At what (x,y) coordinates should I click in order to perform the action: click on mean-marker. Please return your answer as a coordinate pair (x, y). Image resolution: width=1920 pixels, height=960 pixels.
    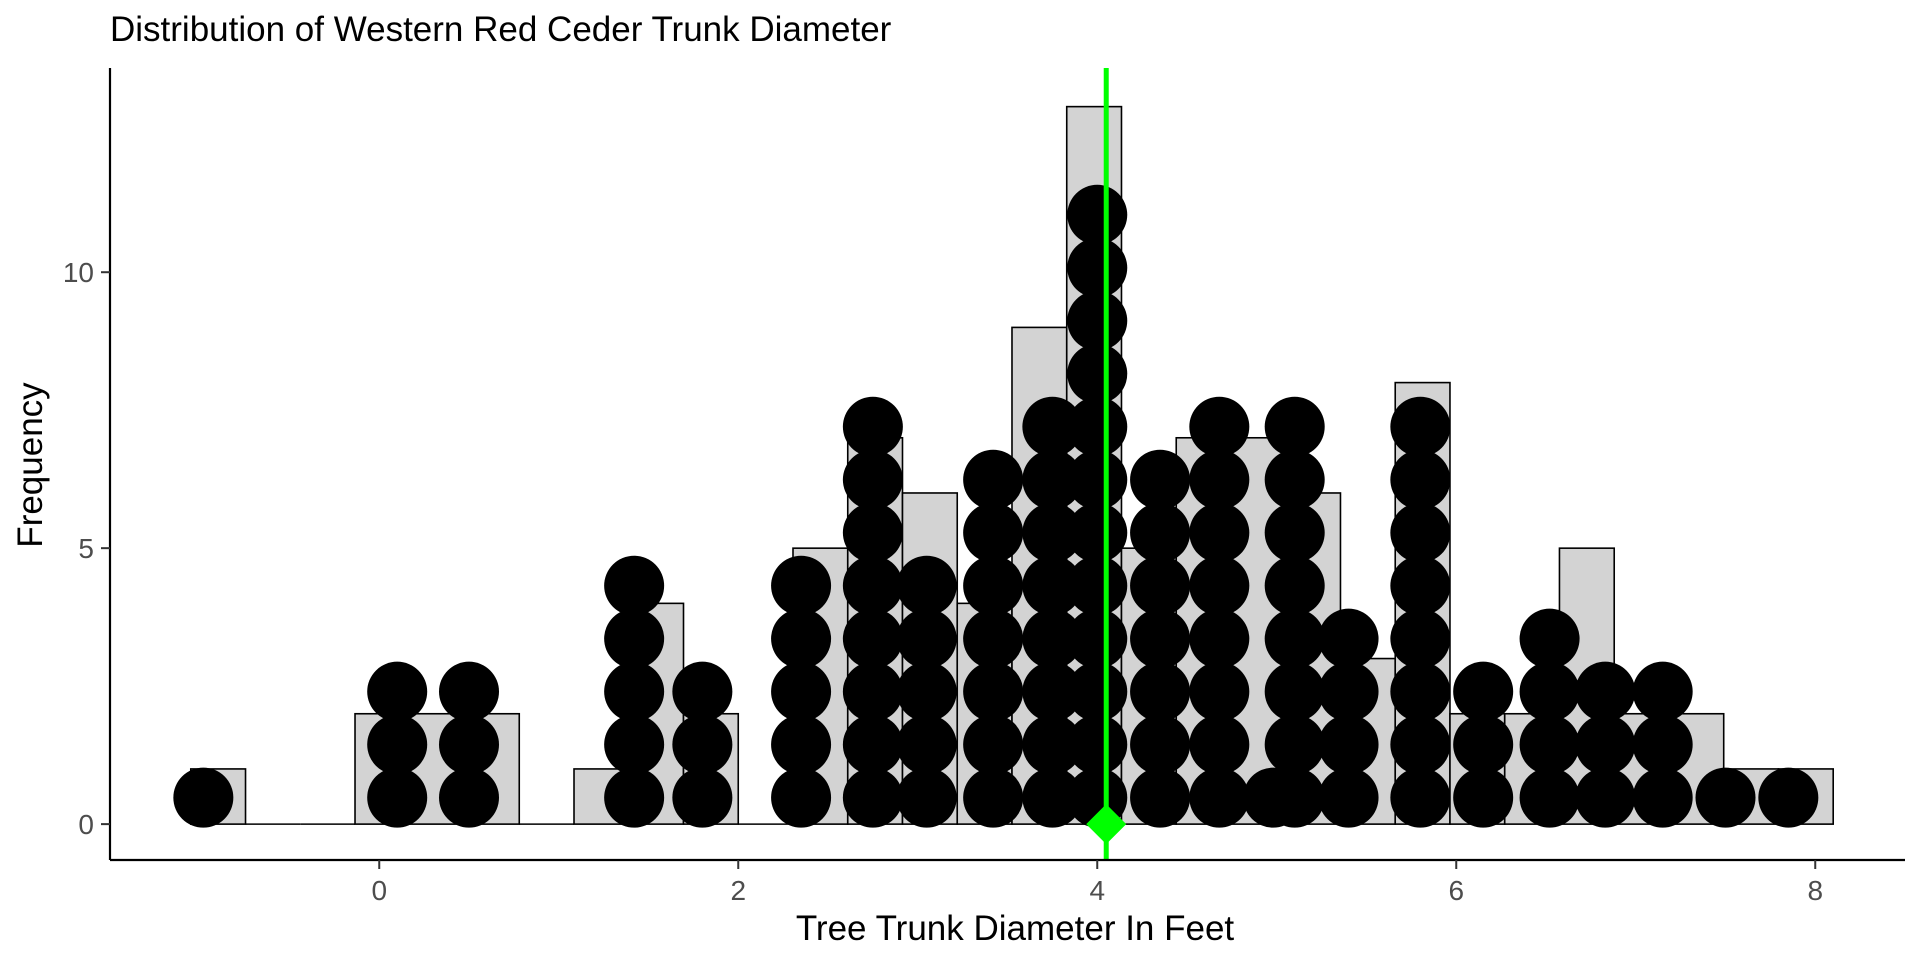
    Looking at the image, I should click on (1106, 824).